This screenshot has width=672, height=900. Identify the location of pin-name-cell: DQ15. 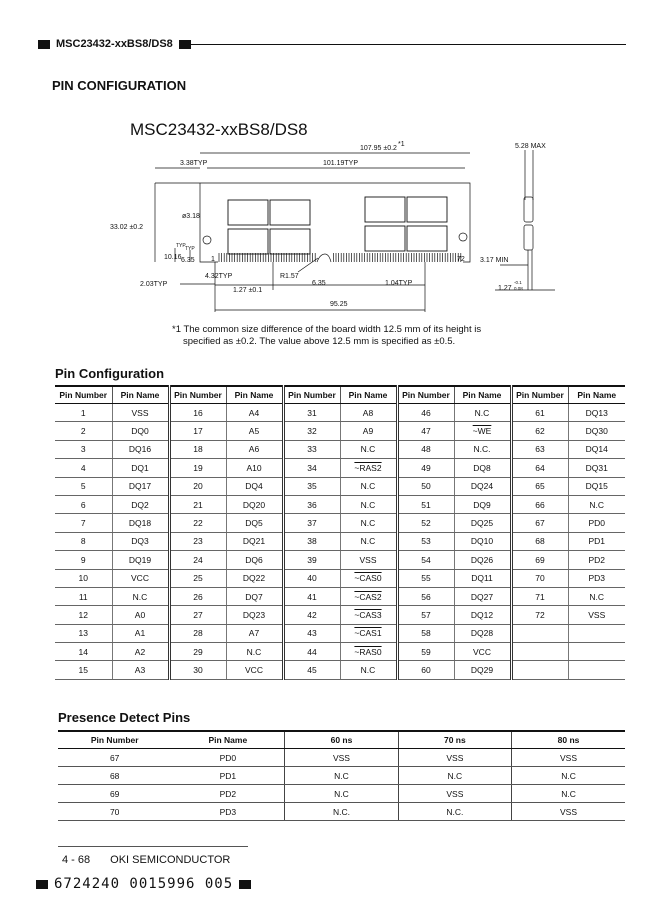
(596, 486).